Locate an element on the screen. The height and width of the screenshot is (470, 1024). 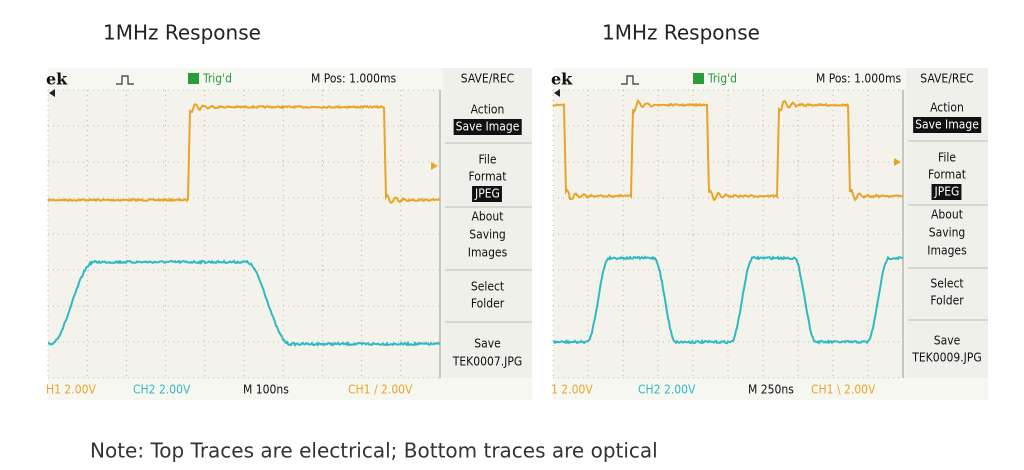
menu-item: TEK0009.JPG is located at coordinates (946, 358).